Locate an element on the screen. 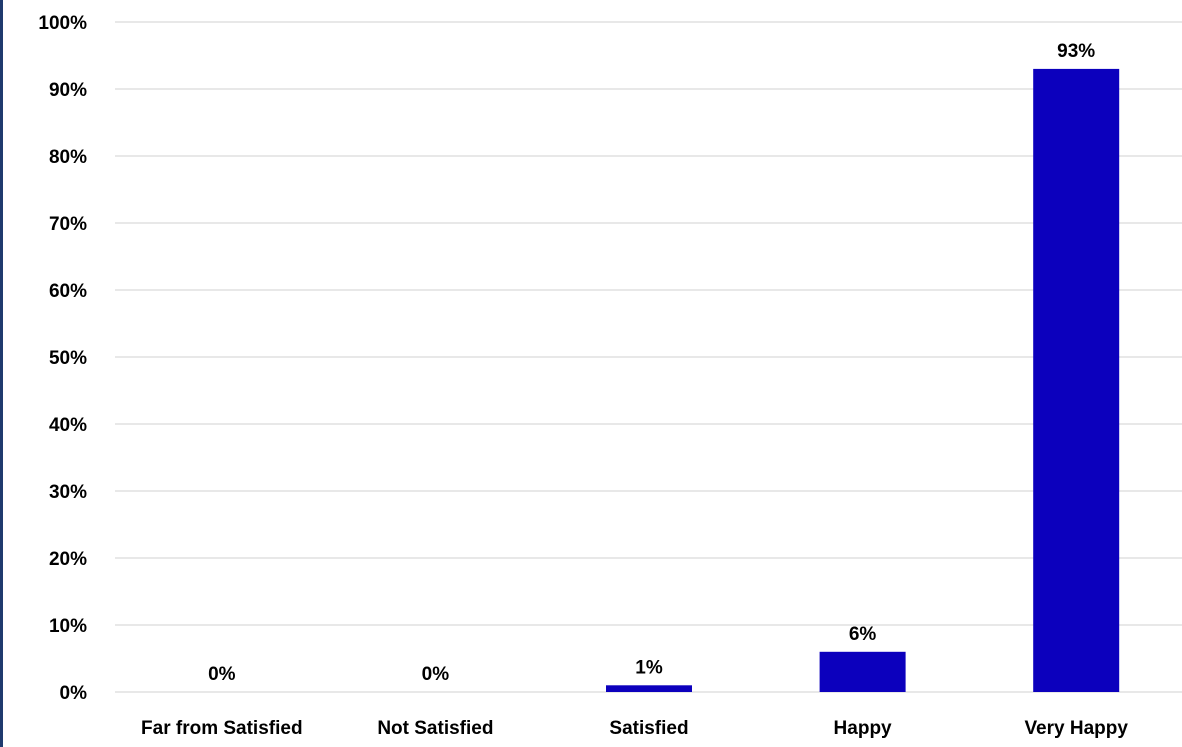  x-category-label: Far from Satisfied is located at coordinates (222, 728).